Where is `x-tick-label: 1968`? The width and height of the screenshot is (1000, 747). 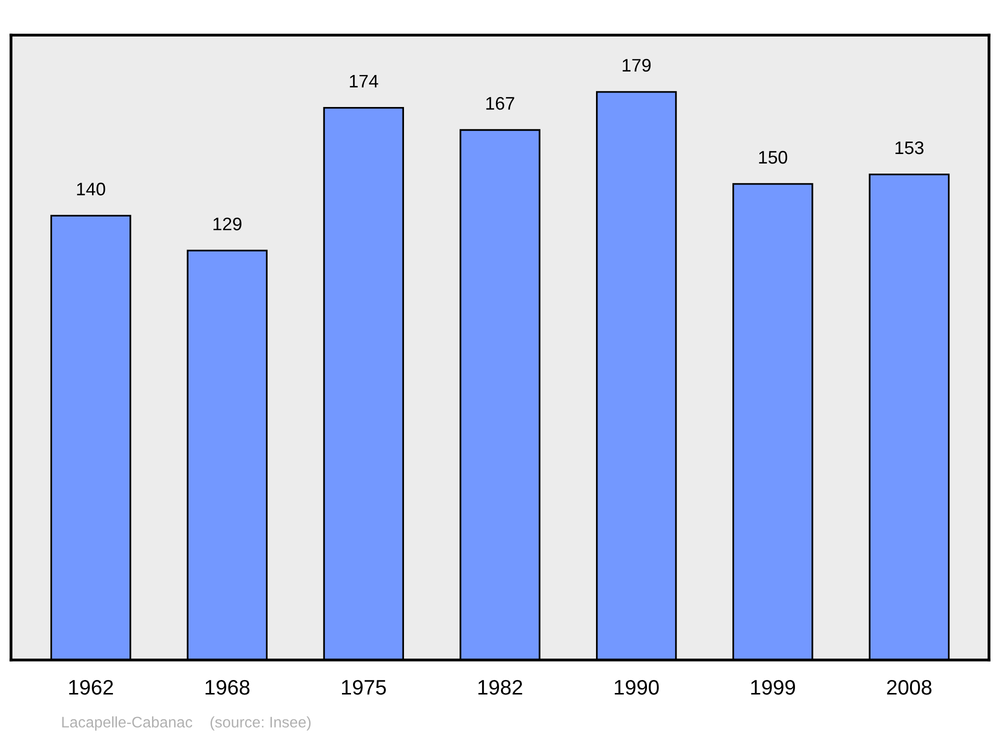
x-tick-label: 1968 is located at coordinates (228, 687).